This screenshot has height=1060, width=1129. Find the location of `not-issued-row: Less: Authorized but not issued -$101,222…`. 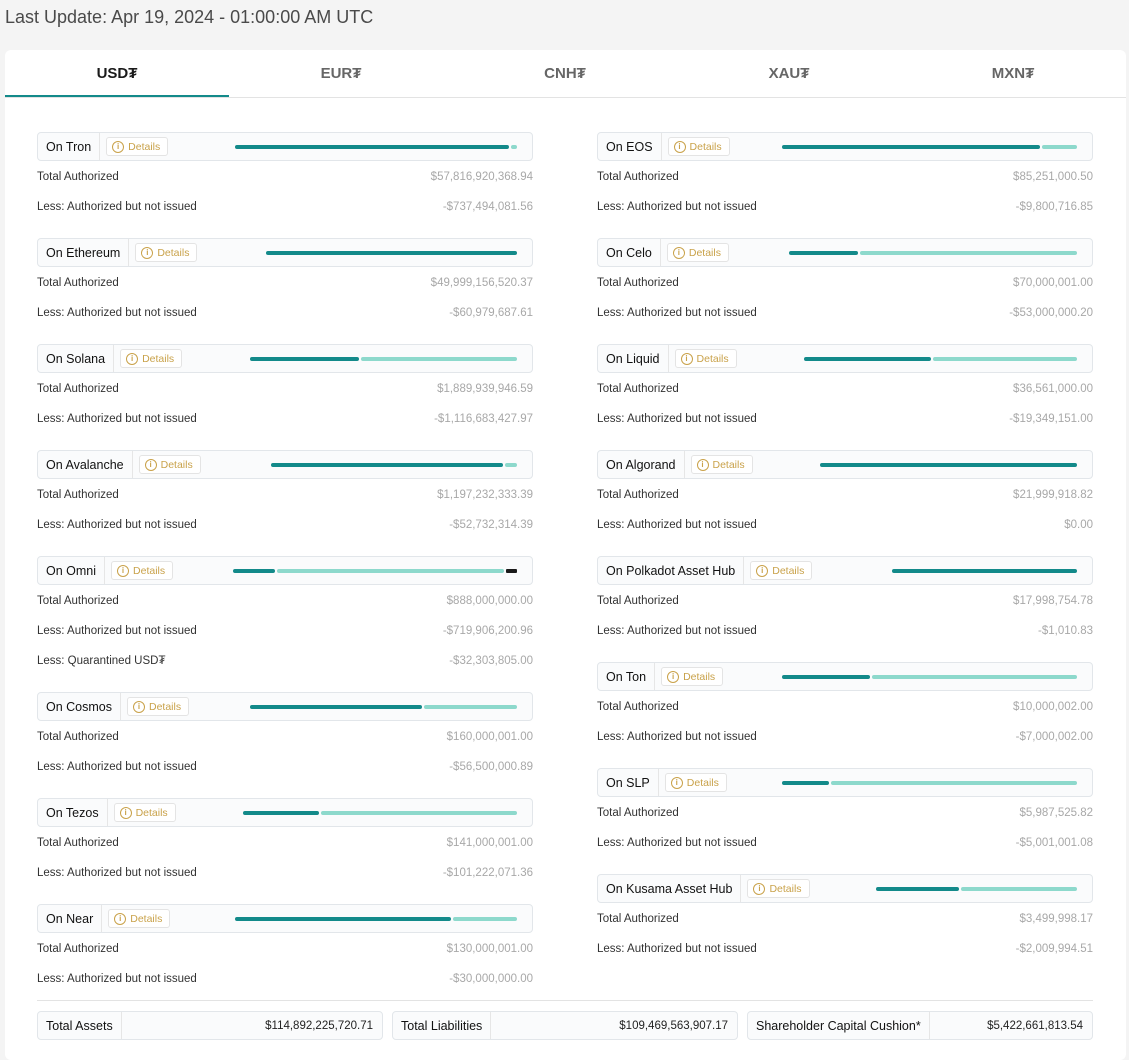

not-issued-row: Less: Authorized but not issued -$101,222… is located at coordinates (285, 873).